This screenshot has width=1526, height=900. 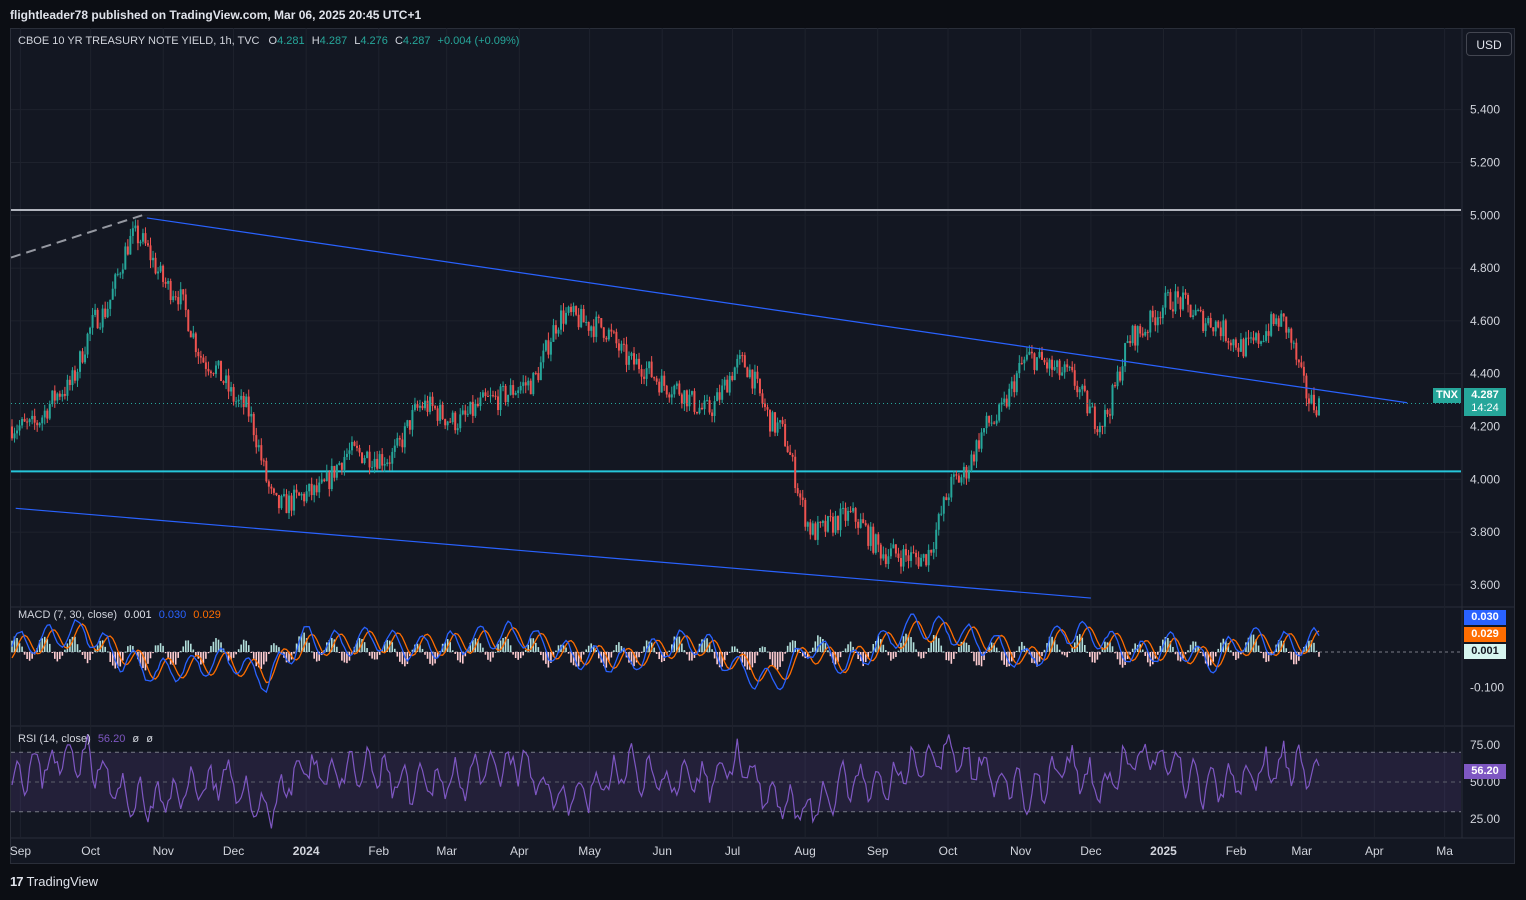 I want to click on rsi-extra-2: ø, so click(x=149, y=739).